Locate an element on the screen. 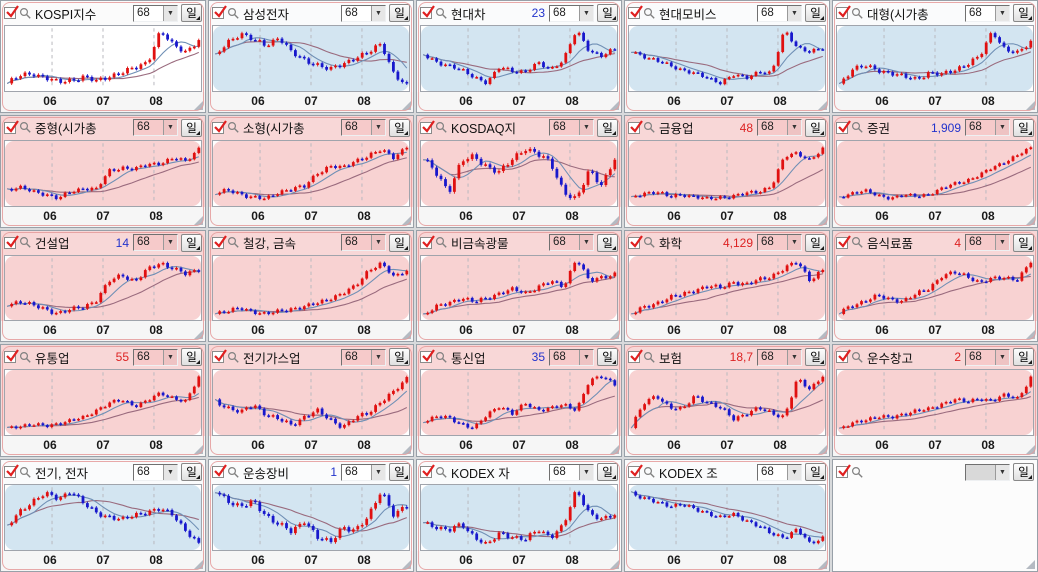 Image resolution: width=1038 pixels, height=572 pixels. period-combobox: ▼ is located at coordinates (987, 472).